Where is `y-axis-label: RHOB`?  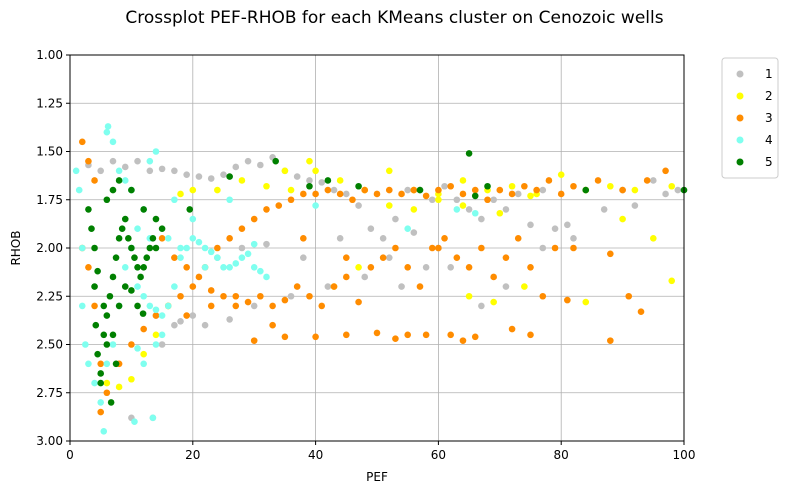
y-axis-label: RHOB is located at coordinates (16, 247).